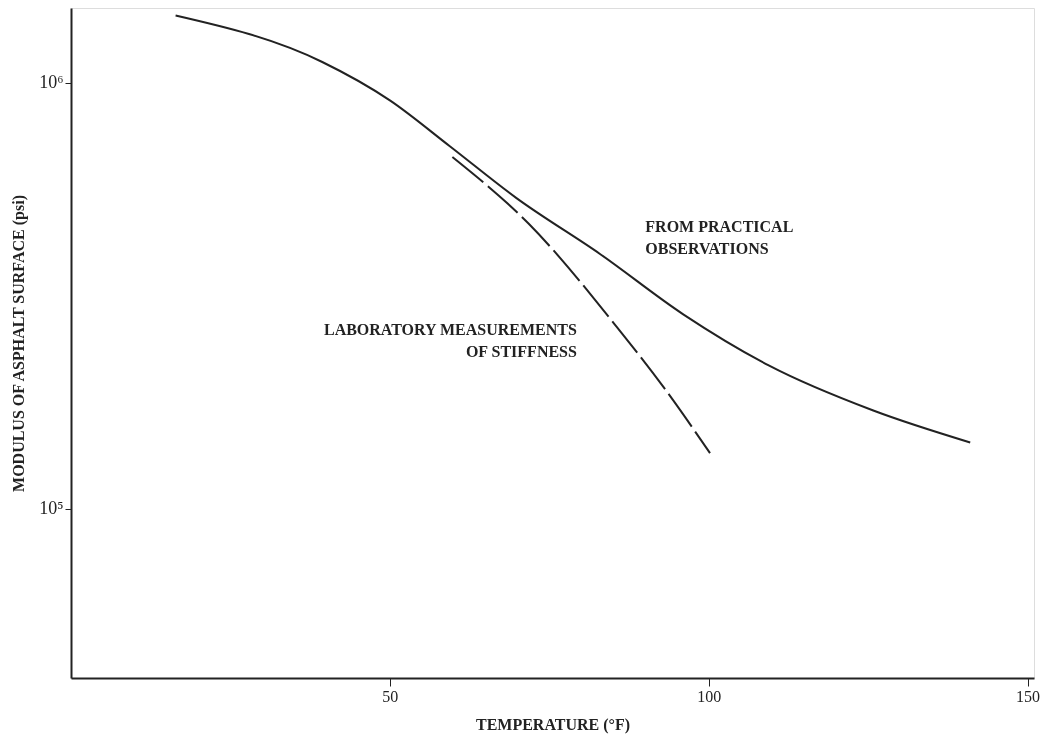  What do you see at coordinates (1028, 696) in the screenshot?
I see `x-tick-label: 150` at bounding box center [1028, 696].